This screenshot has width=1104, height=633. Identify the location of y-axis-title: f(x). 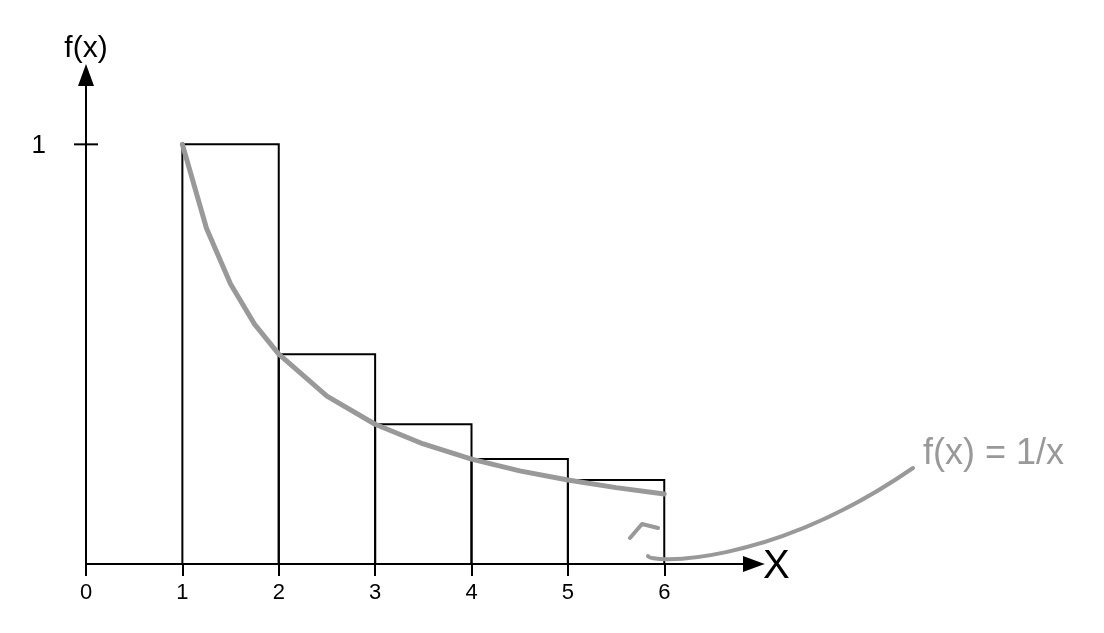
(86, 46).